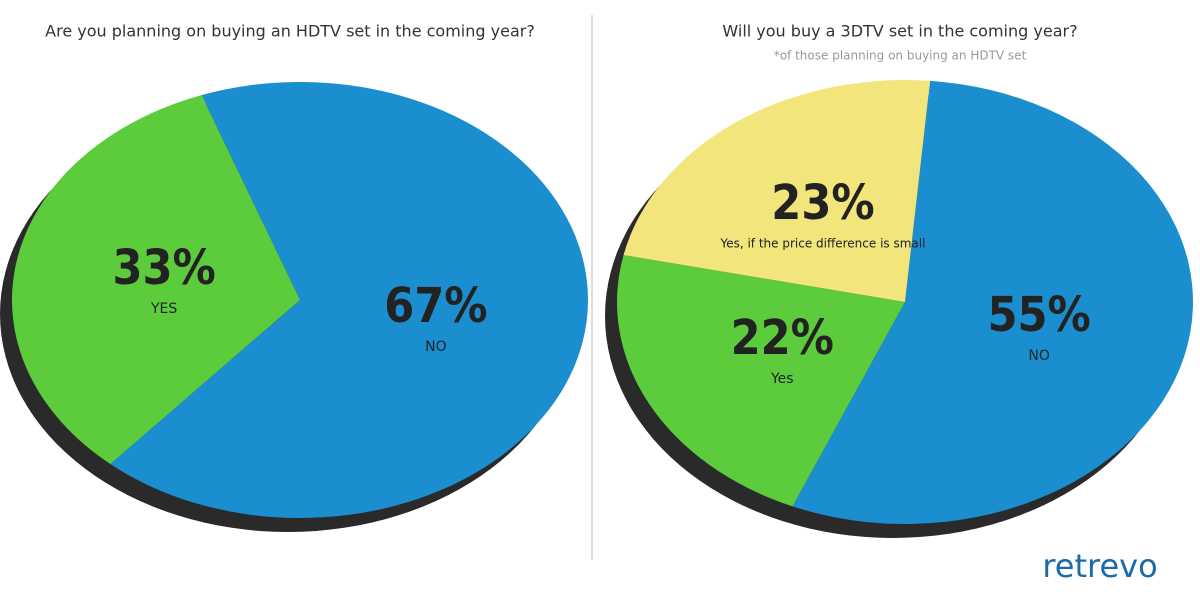 The width and height of the screenshot is (1200, 600). I want to click on category-label: YES, so click(163, 309).